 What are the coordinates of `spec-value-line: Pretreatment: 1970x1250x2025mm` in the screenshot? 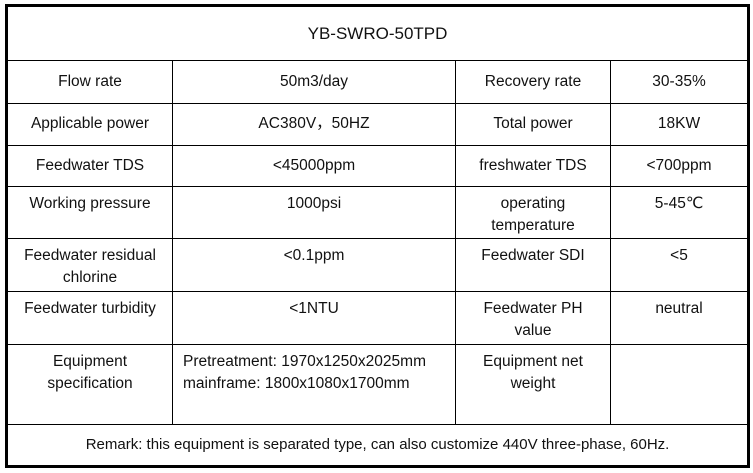 It's located at (304, 362).